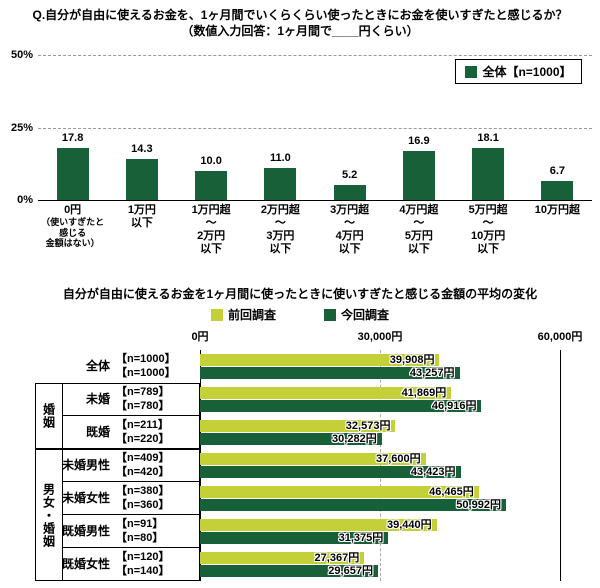 The width and height of the screenshot is (600, 588). I want to click on legend-label-zentai: 全体【n=1000】, so click(527, 72).